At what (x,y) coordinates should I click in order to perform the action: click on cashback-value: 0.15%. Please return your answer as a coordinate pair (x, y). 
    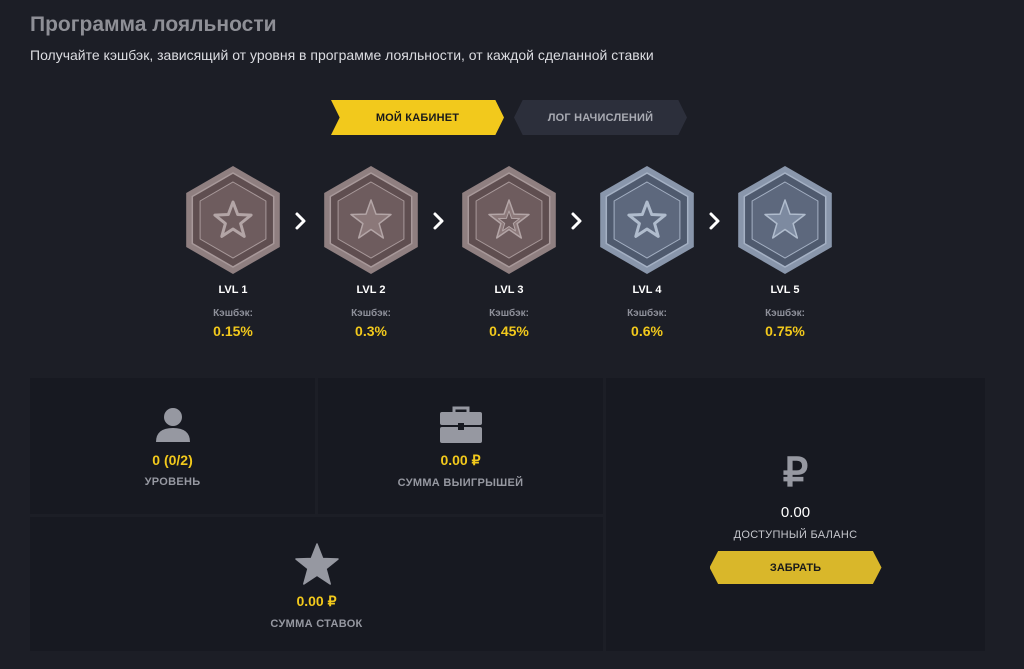
    Looking at the image, I should click on (233, 331).